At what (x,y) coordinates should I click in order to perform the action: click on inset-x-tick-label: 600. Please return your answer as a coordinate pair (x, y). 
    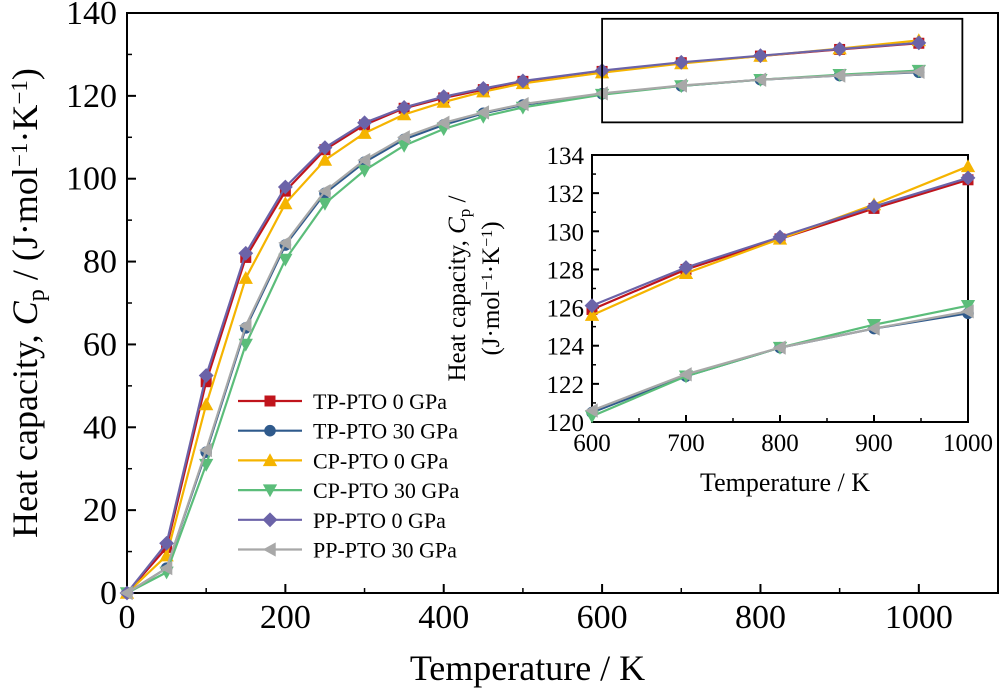
    Looking at the image, I should click on (592, 443).